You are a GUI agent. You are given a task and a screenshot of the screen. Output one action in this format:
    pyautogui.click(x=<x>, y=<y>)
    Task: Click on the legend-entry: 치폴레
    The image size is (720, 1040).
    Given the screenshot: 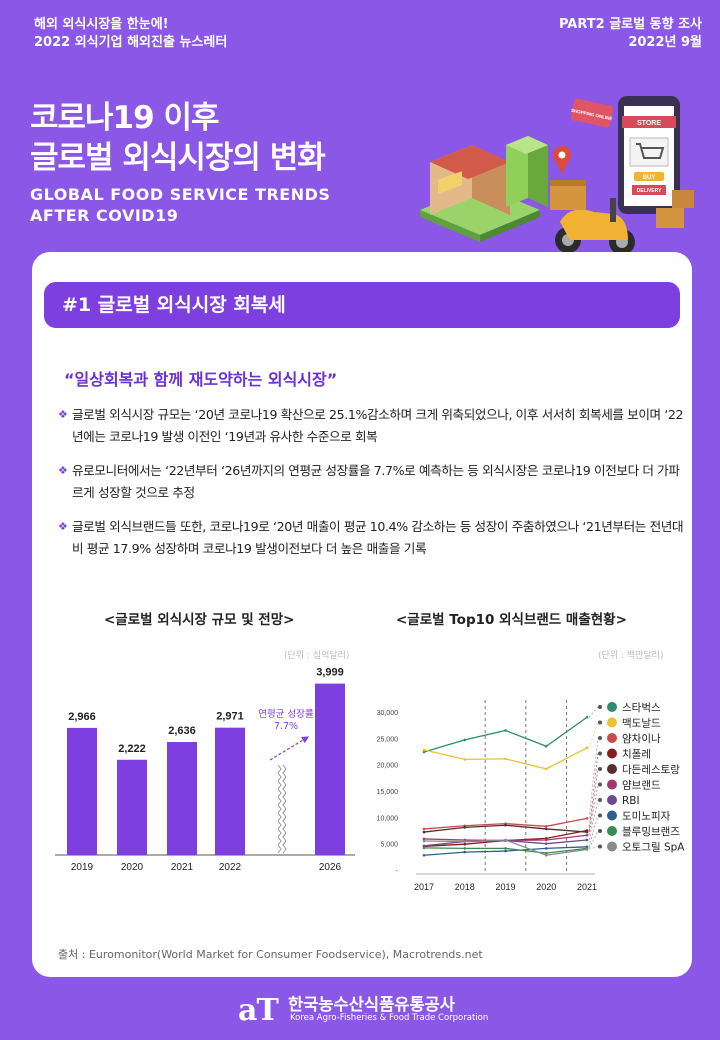 What is the action you would take?
    pyautogui.click(x=636, y=755)
    